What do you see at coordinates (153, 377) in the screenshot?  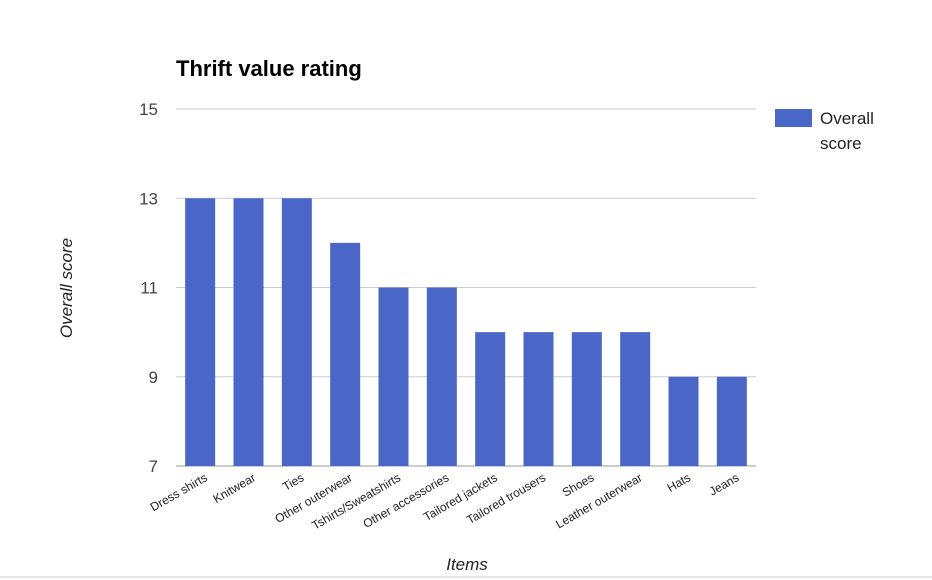 I see `y-tick-label: 9` at bounding box center [153, 377].